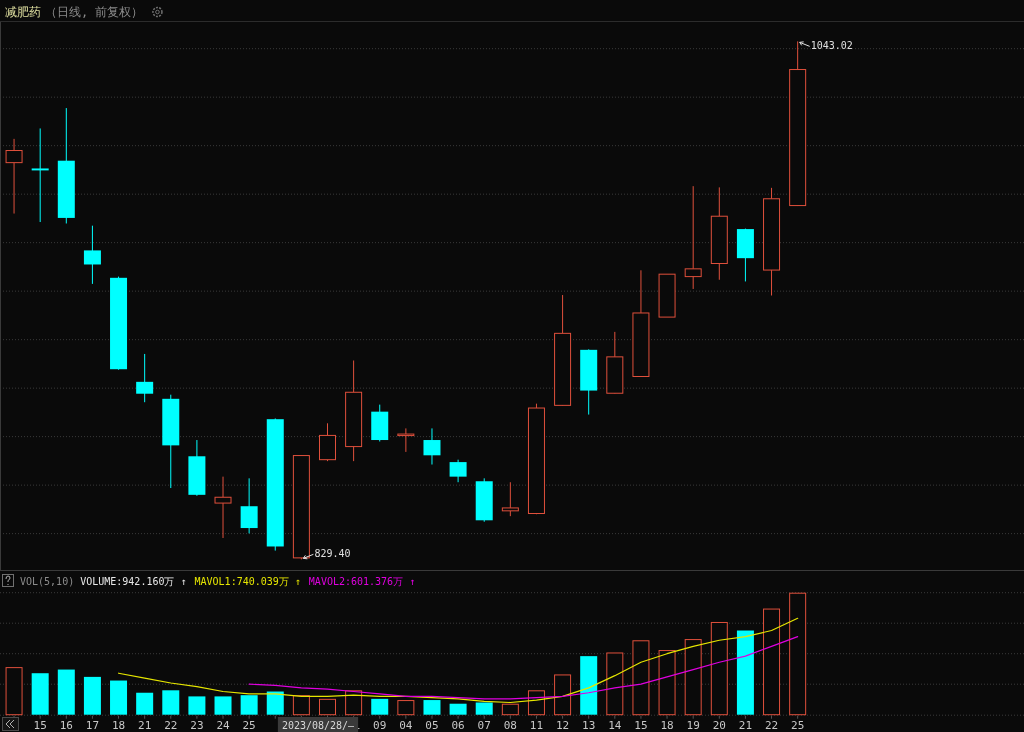  What do you see at coordinates (197, 725) in the screenshot?
I see `x-tick-label: 23` at bounding box center [197, 725].